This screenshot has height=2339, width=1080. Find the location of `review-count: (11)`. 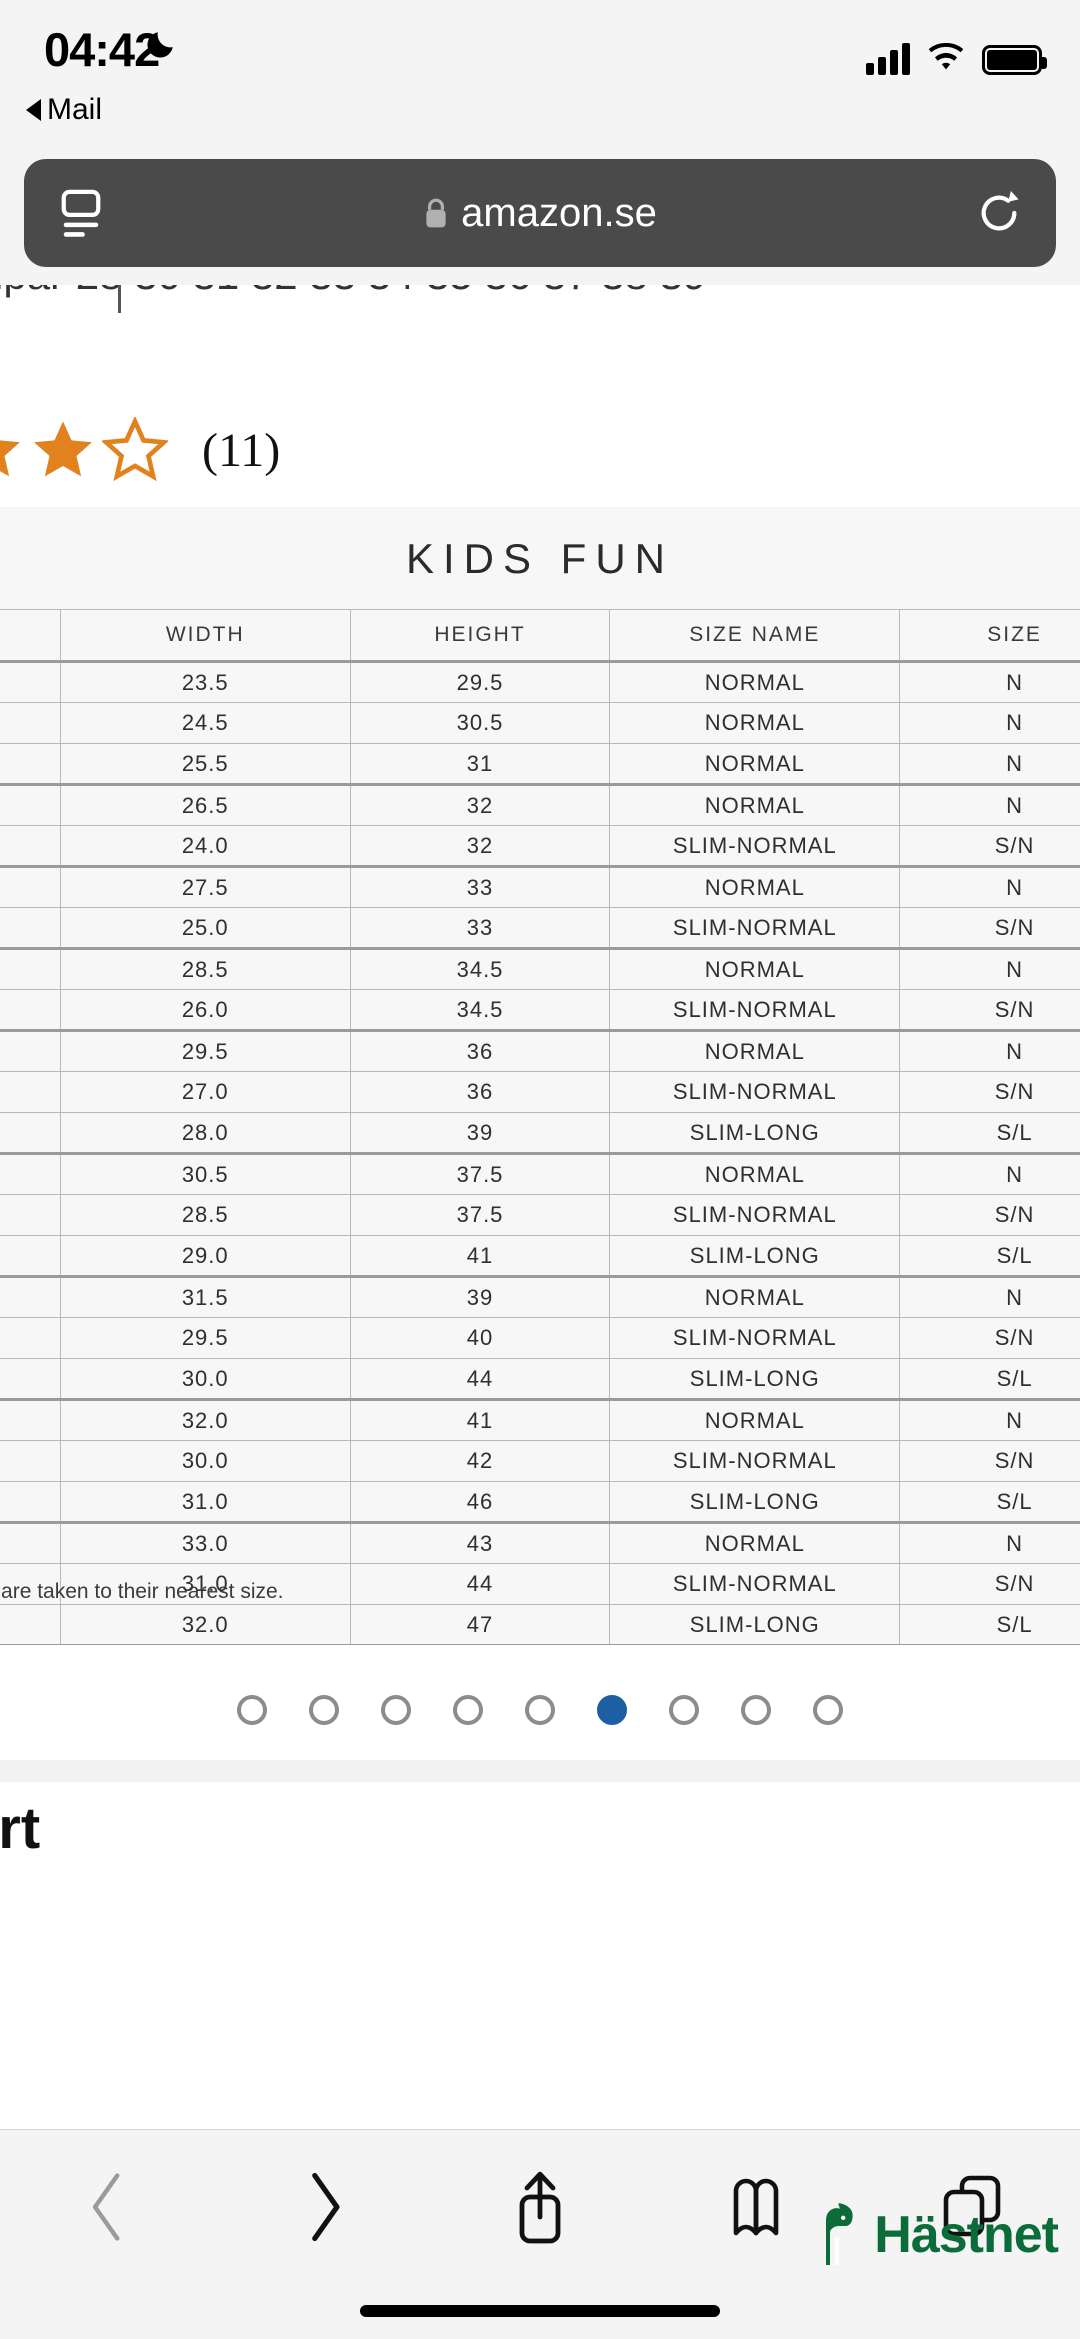

review-count: (11) is located at coordinates (241, 450).